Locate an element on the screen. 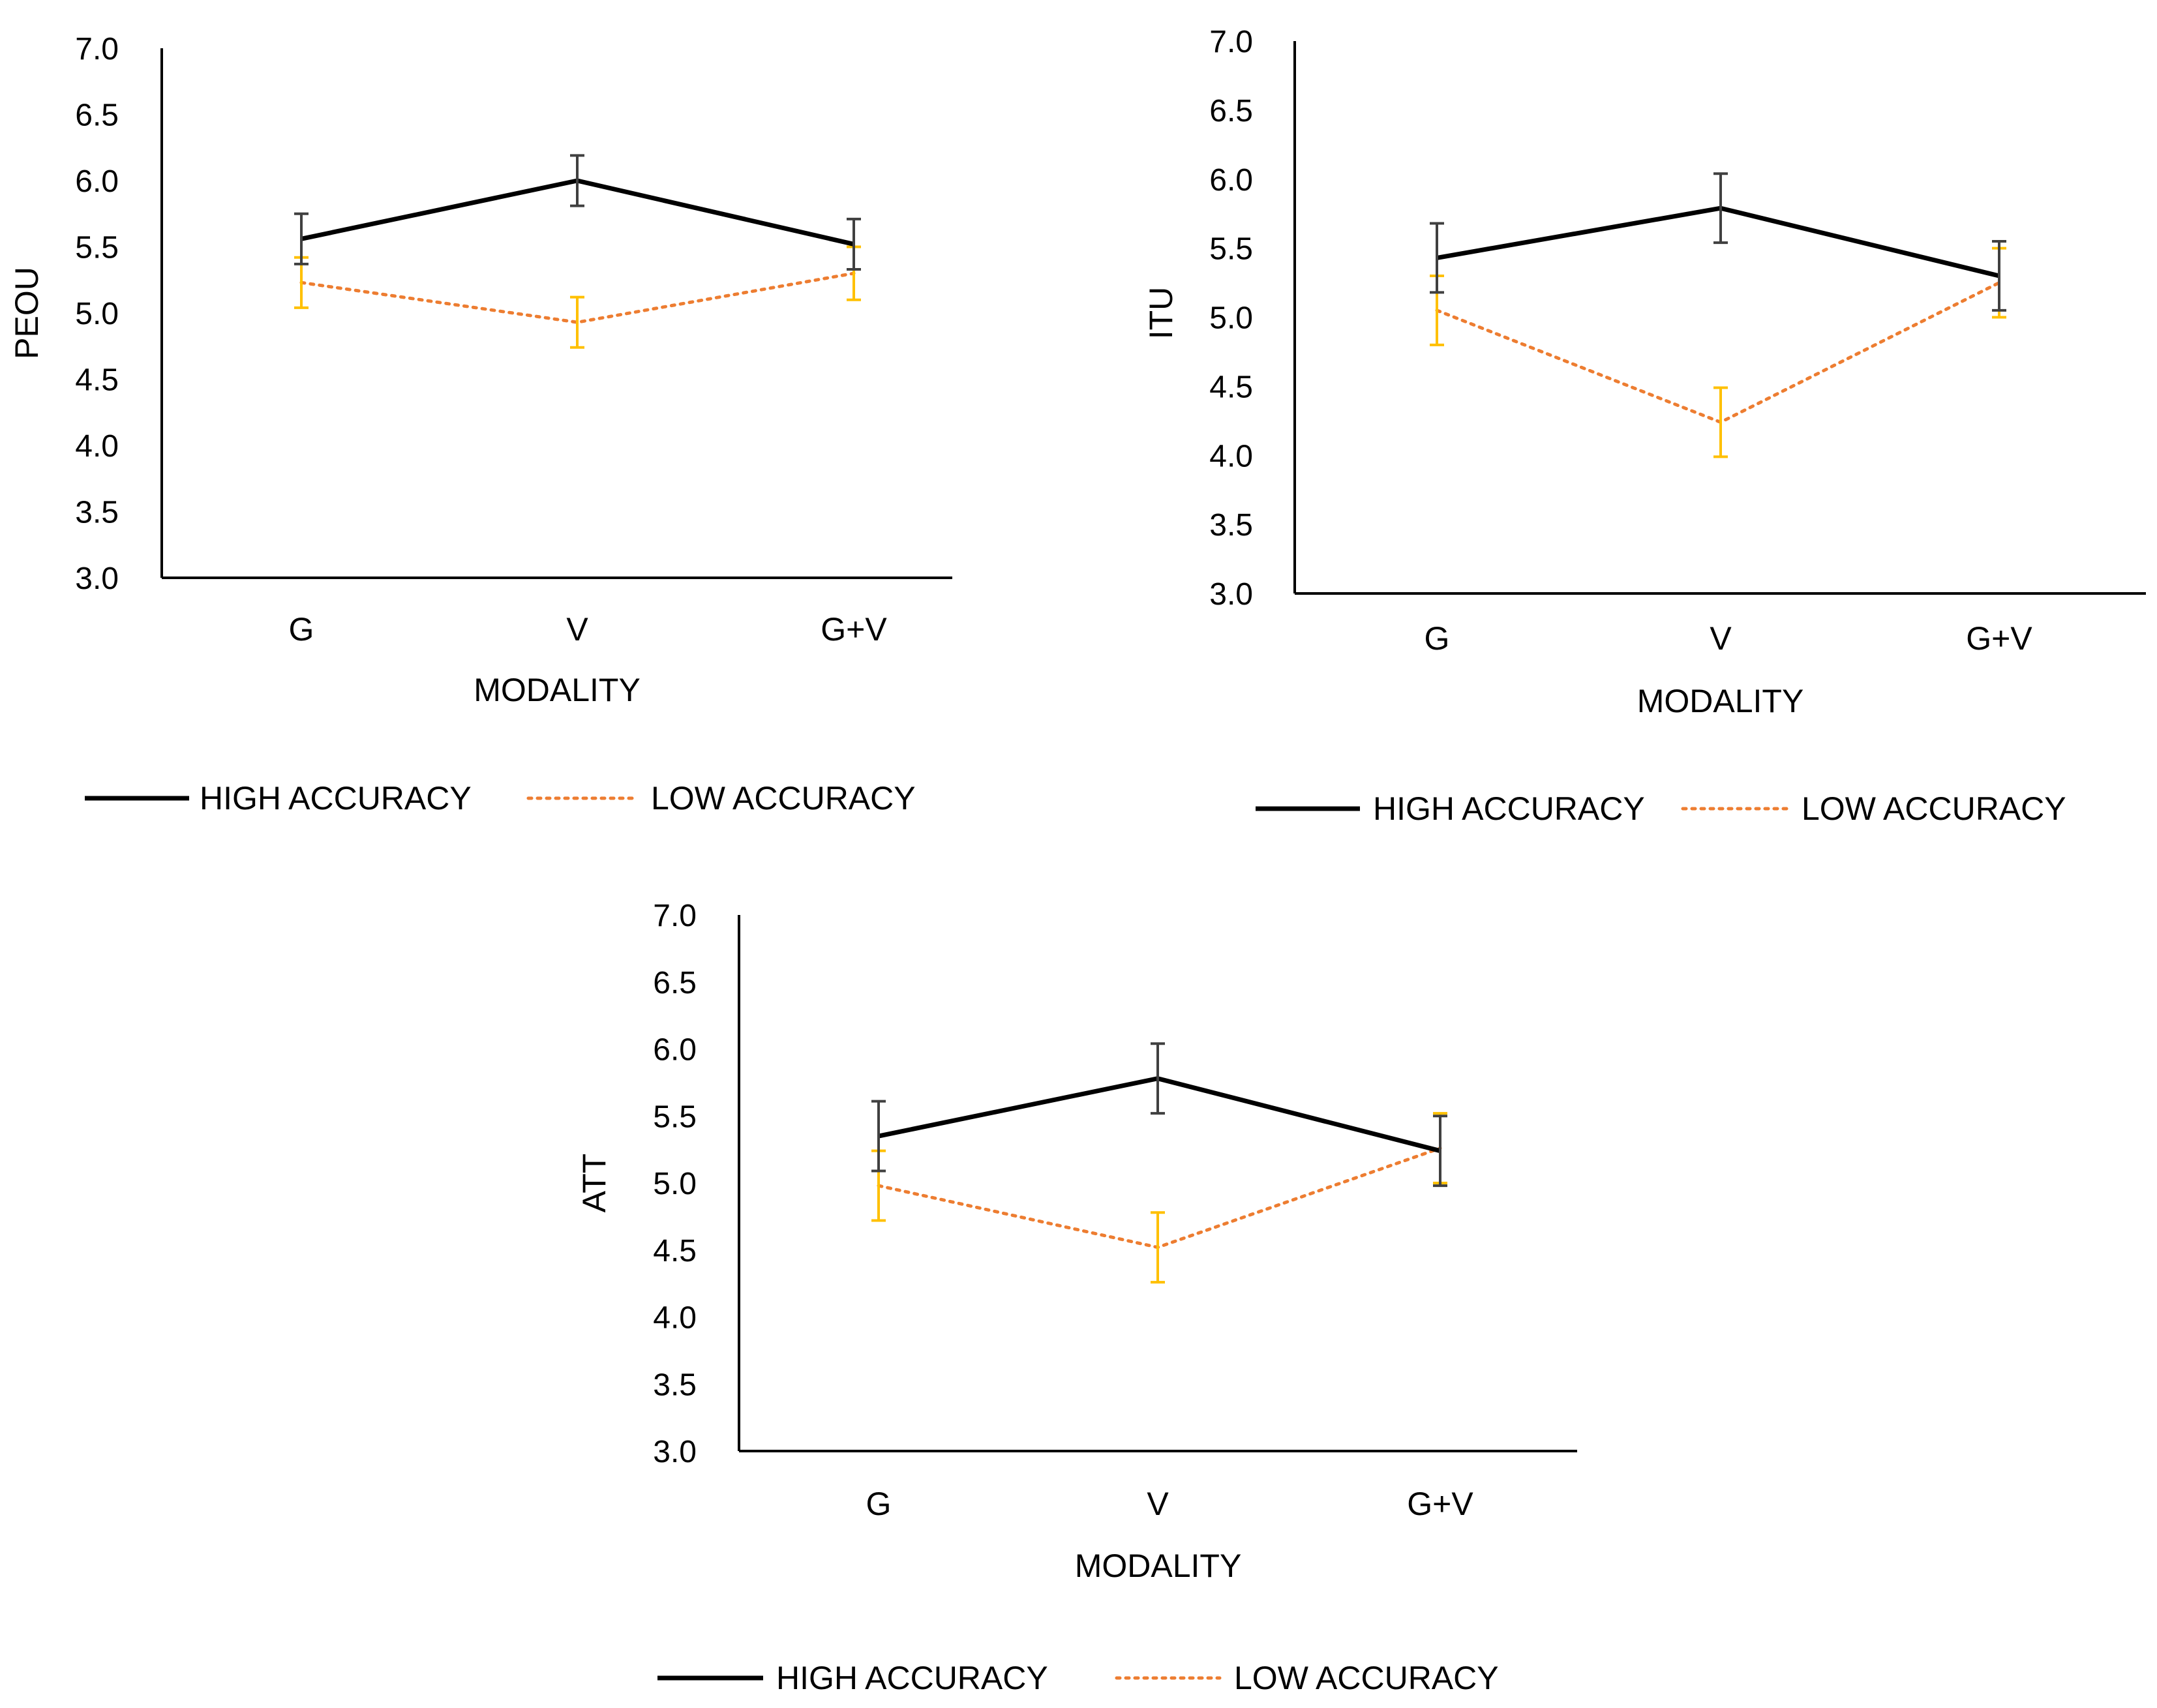 The width and height of the screenshot is (2157, 1708). y-axis-title: ITU is located at coordinates (1161, 313).